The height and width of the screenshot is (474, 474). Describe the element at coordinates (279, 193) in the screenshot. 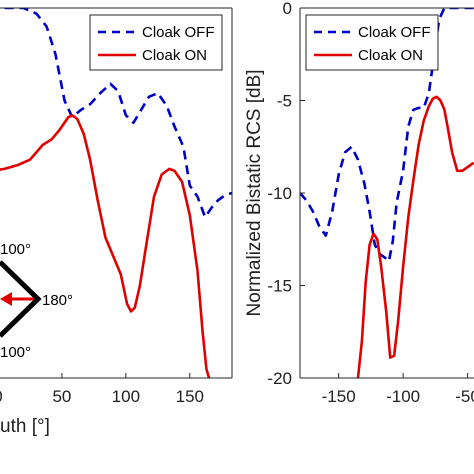

I see `right-y-tick-label: -10` at that location.